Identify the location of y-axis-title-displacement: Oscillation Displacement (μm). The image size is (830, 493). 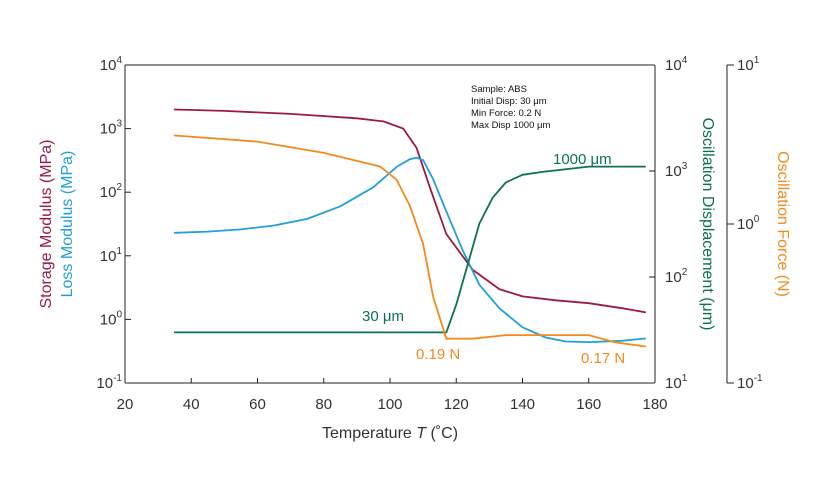
(707, 224).